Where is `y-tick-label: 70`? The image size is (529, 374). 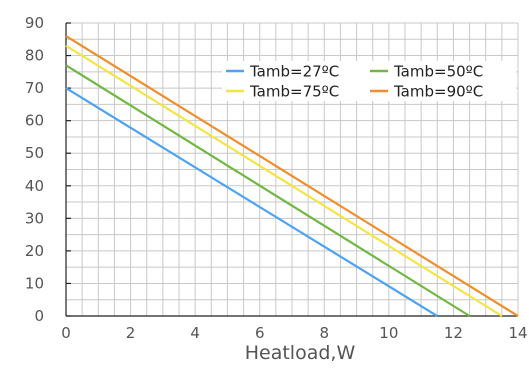 y-tick-label: 70 is located at coordinates (34, 88).